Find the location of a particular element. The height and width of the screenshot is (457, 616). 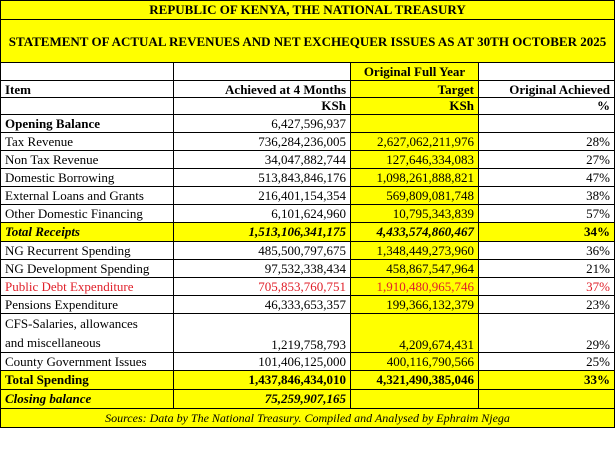

total-receipts-label: Total Receipts is located at coordinates (87, 232).